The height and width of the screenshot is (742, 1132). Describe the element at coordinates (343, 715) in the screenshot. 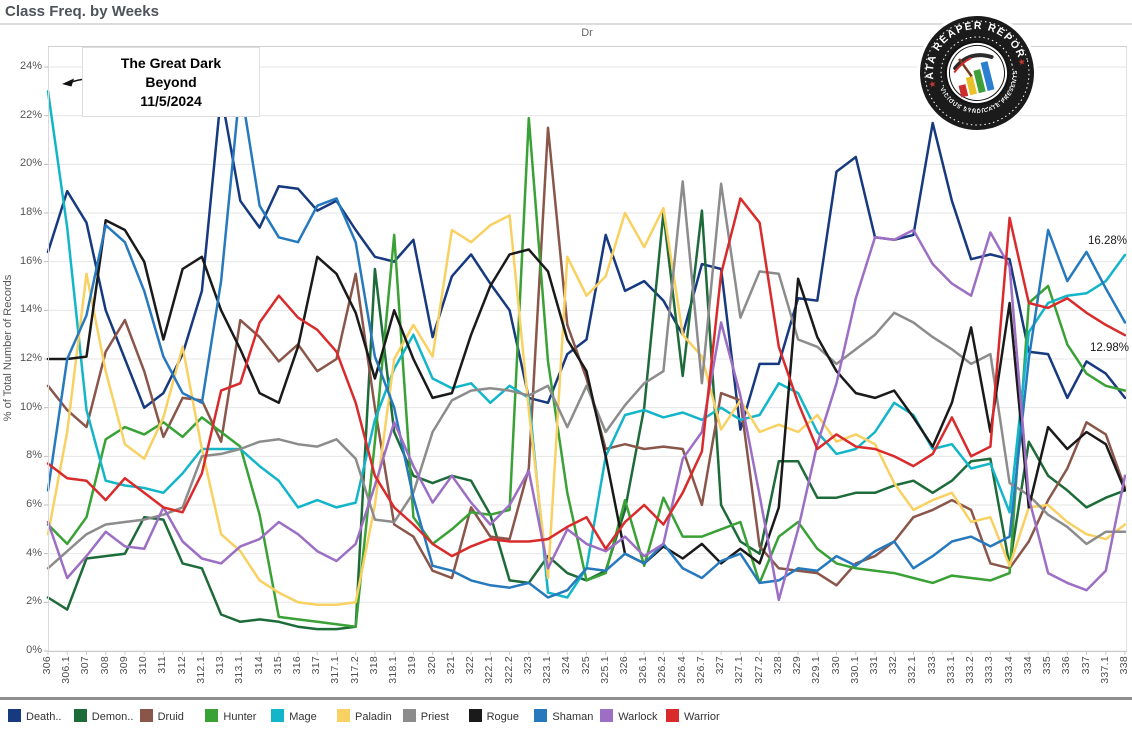

I see `legend-swatch-paladin` at that location.